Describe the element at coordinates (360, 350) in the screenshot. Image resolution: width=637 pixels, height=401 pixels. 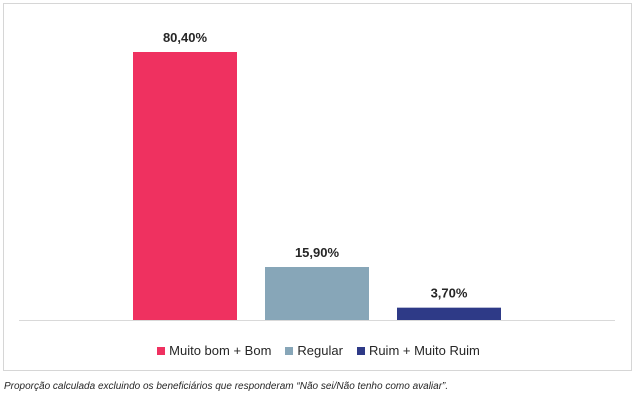
I see `legend-swatch-ruim-muito-ruim` at that location.